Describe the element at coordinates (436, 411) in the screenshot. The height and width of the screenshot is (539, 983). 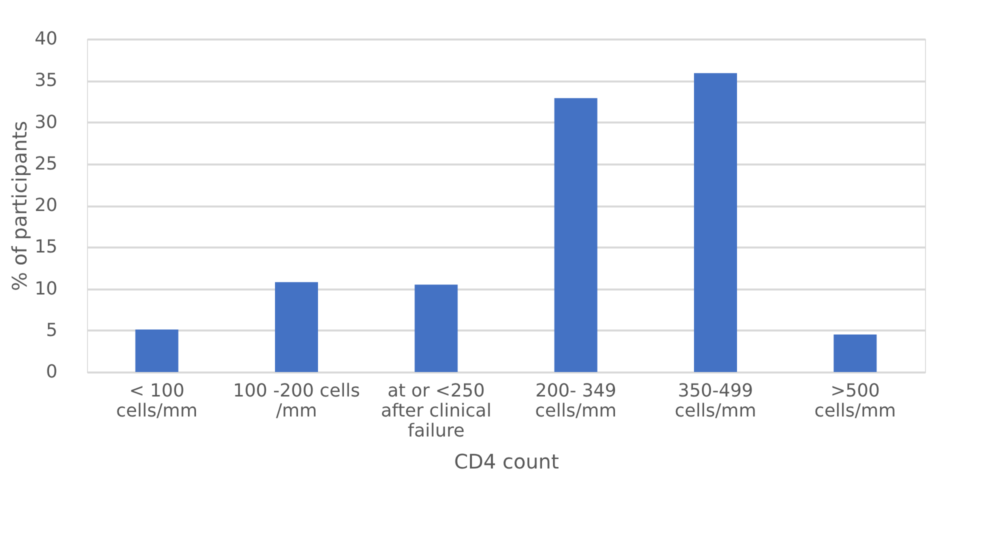
I see `x-tick-label: at or <250 after clinical failure` at that location.